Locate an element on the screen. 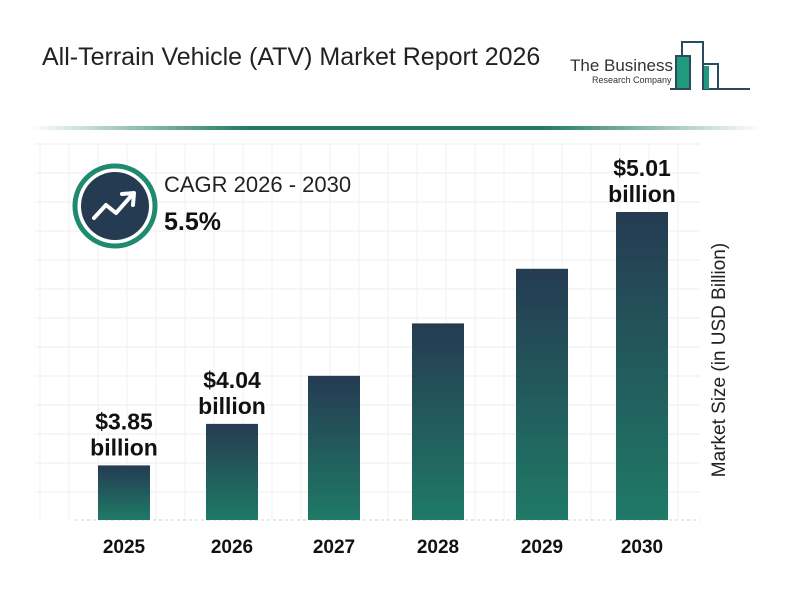 The image size is (800, 600). cagr-badge is located at coordinates (115, 208).